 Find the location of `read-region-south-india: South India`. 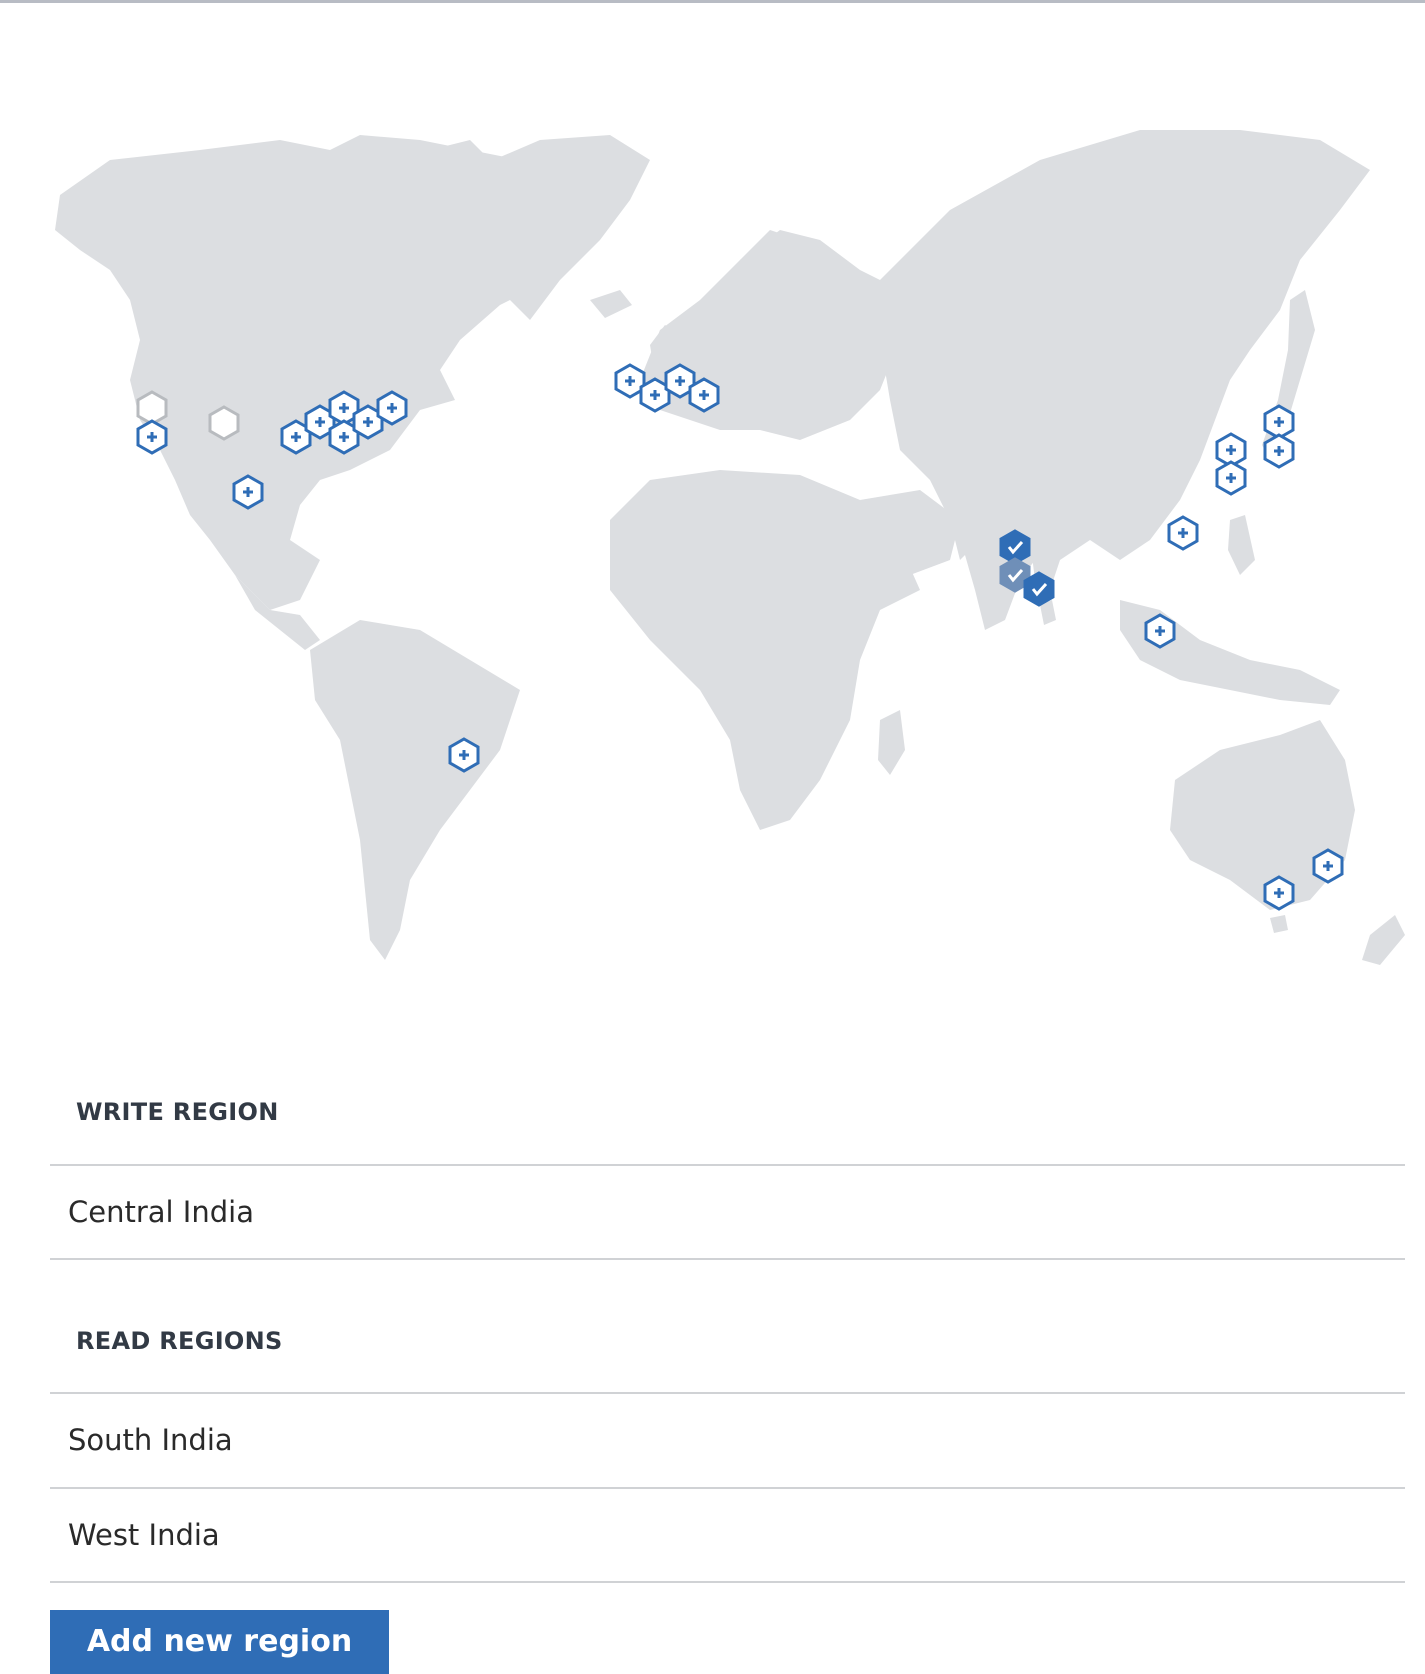

read-region-south-india: South India is located at coordinates (150, 1440).